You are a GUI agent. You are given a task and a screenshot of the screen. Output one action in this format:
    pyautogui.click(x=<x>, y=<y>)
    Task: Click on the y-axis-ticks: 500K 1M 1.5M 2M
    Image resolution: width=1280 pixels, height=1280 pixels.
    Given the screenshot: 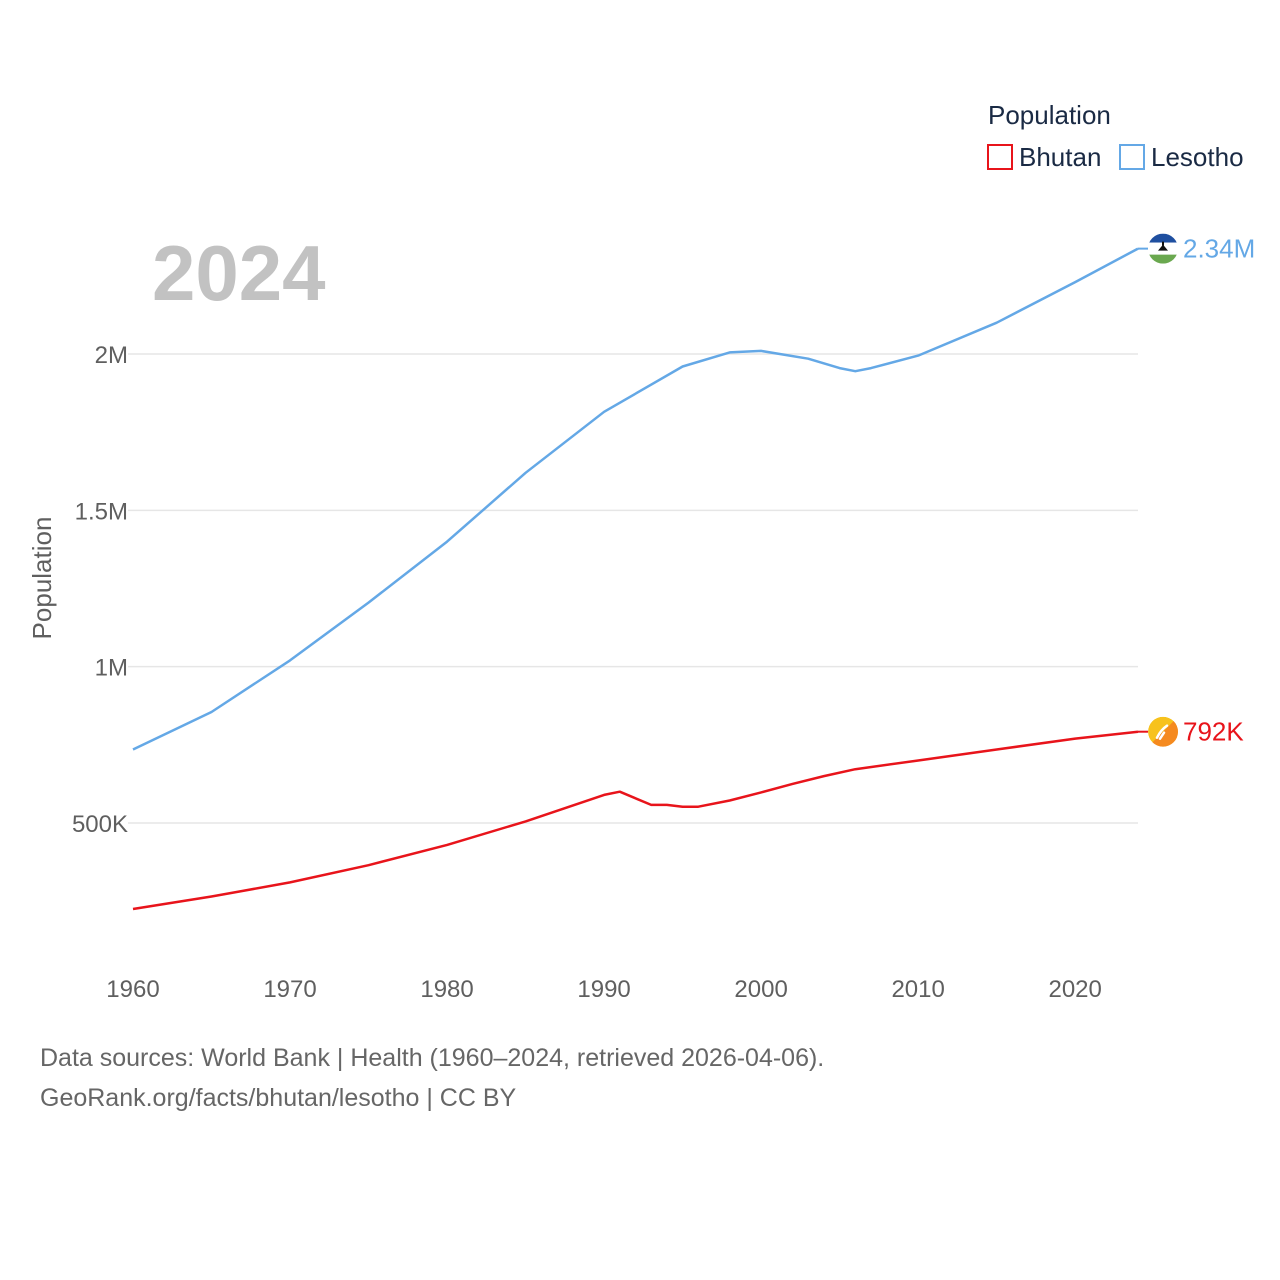 What is the action you would take?
    pyautogui.click(x=100, y=590)
    